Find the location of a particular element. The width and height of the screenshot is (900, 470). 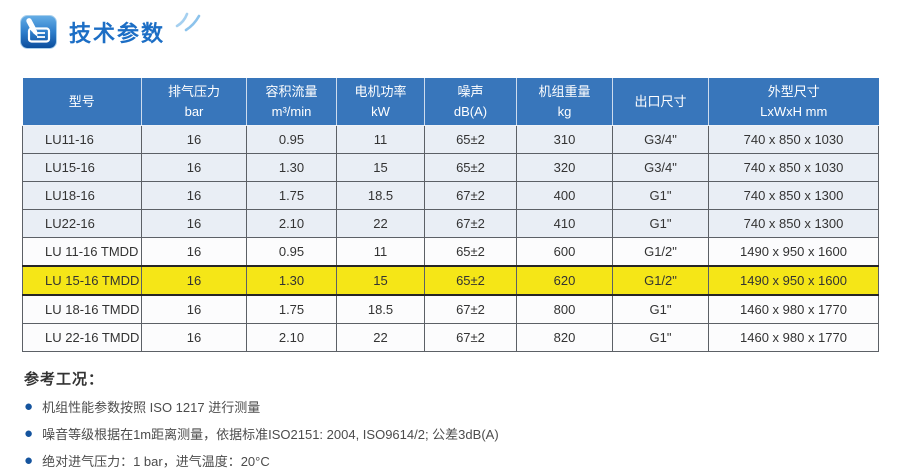

model-cell: LU 18-16 TMDD is located at coordinates (82, 309).